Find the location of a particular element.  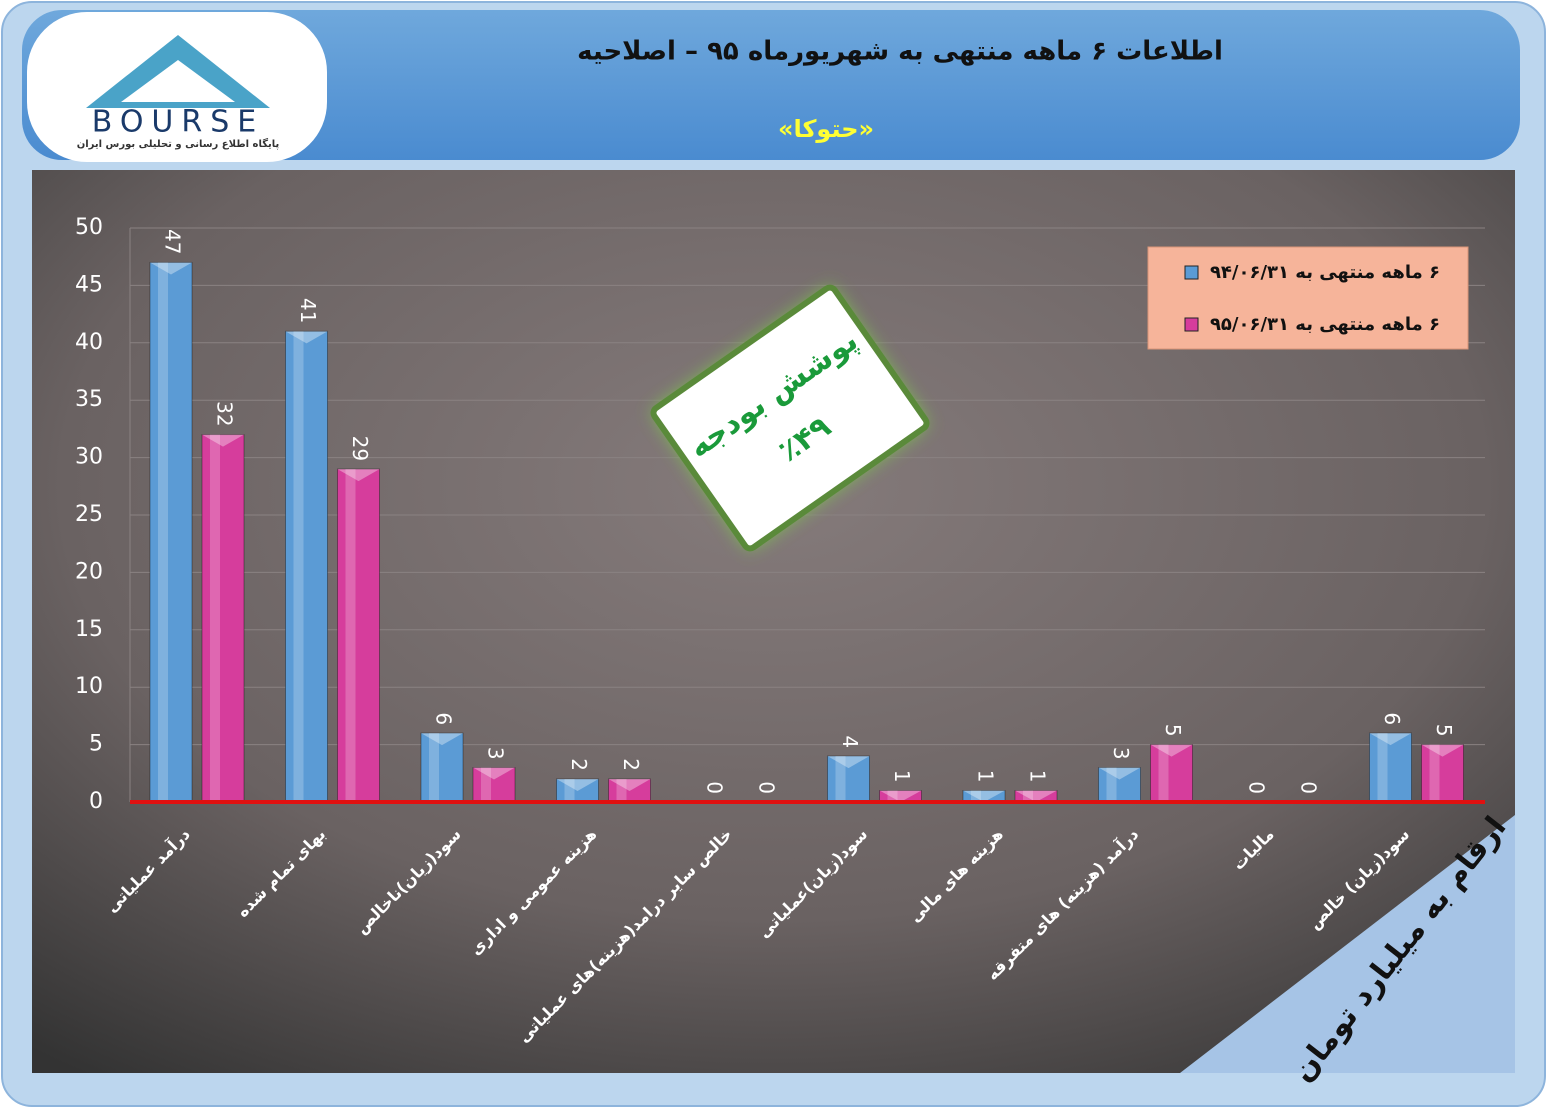

y-tick-label: 45 is located at coordinates (89, 284).